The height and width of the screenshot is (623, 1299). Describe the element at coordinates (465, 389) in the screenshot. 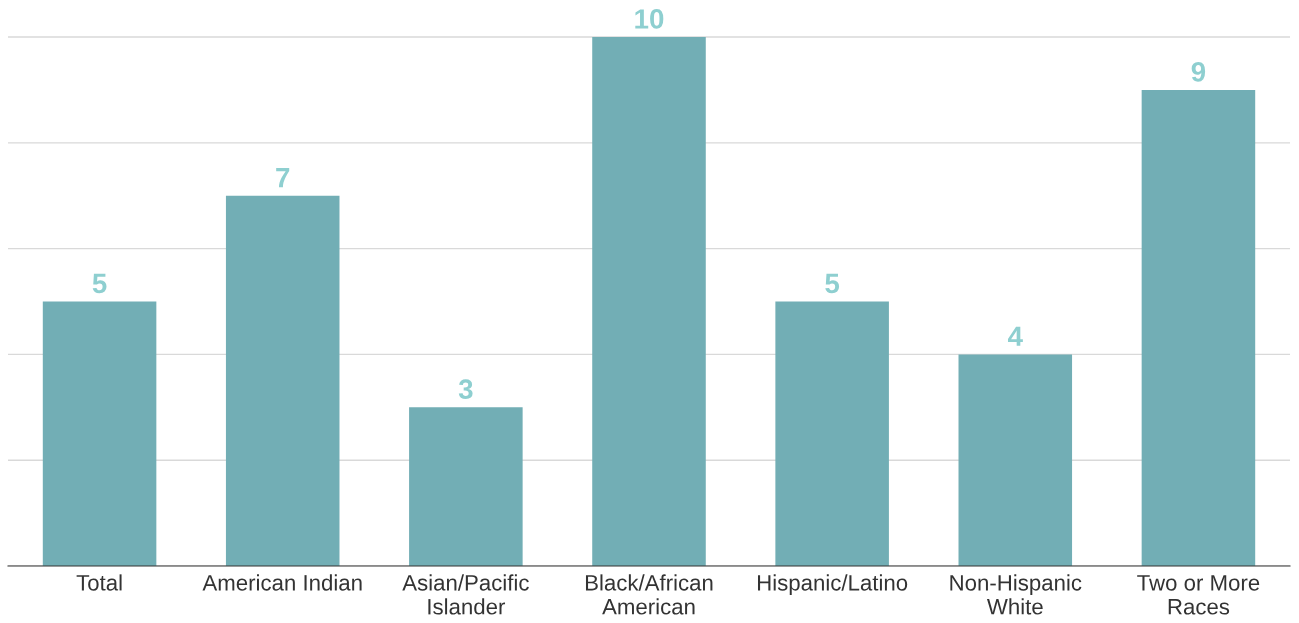

I see `data-label: 3` at that location.